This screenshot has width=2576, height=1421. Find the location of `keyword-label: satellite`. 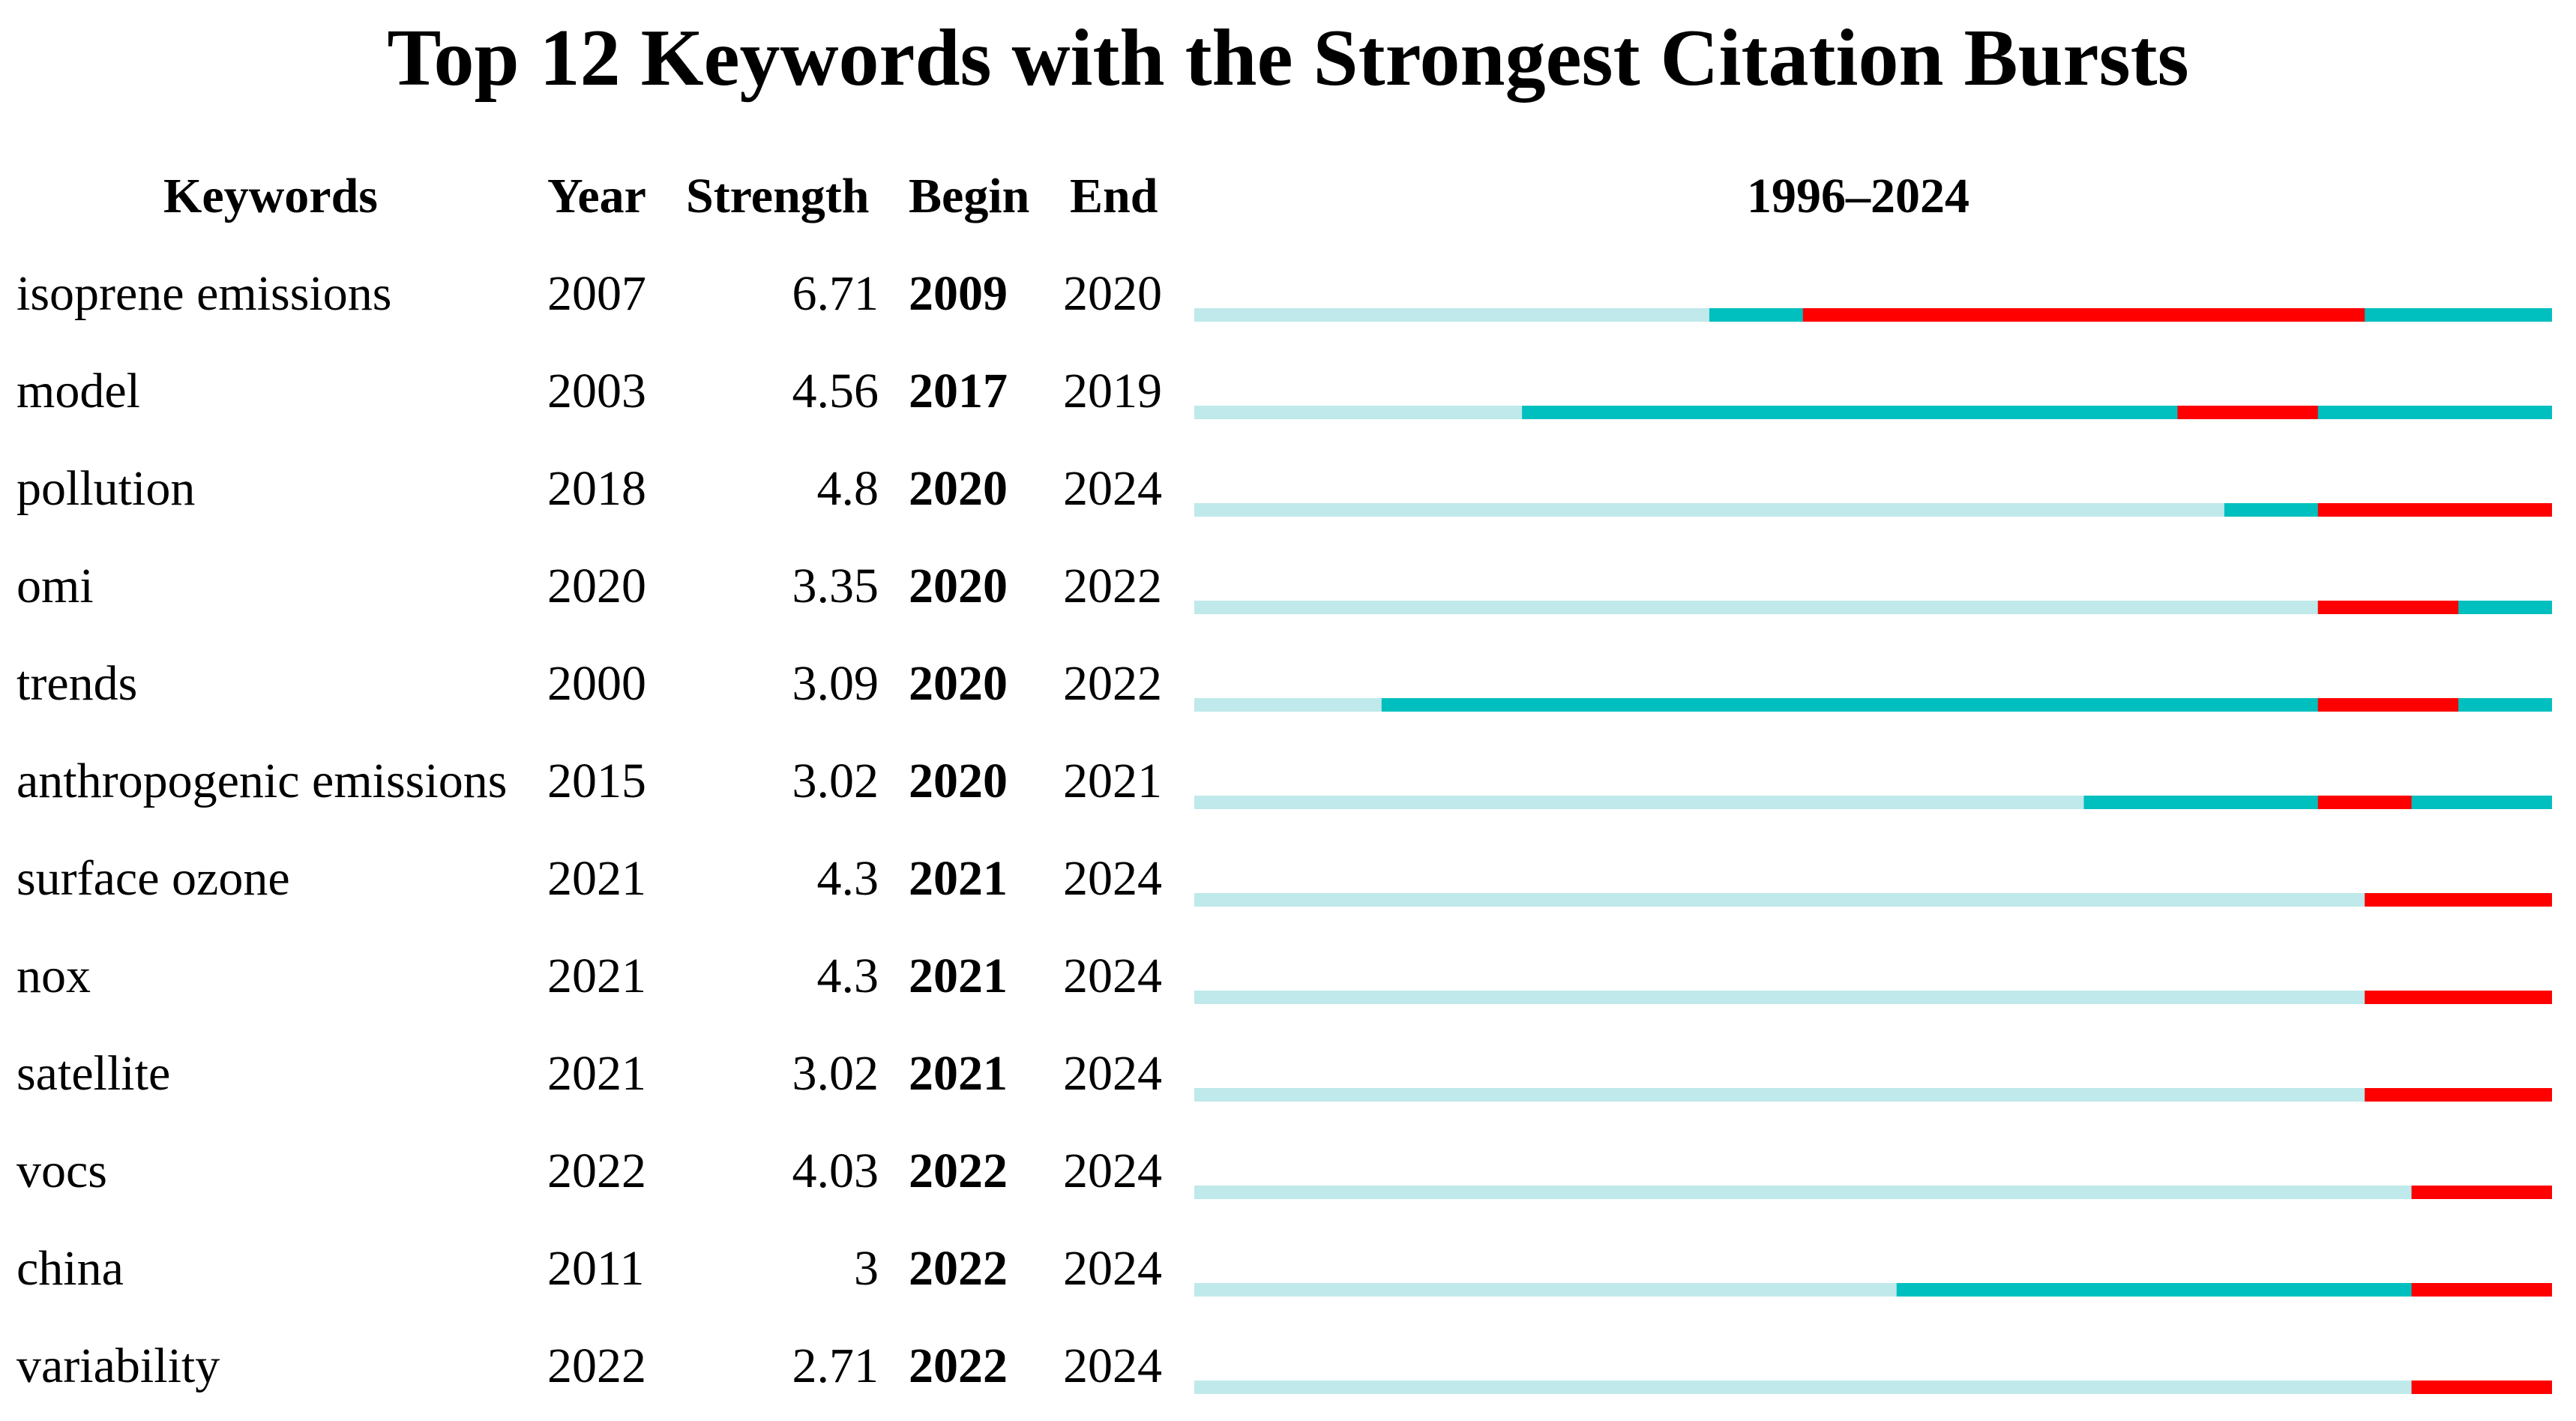

keyword-label: satellite is located at coordinates (94, 1073).